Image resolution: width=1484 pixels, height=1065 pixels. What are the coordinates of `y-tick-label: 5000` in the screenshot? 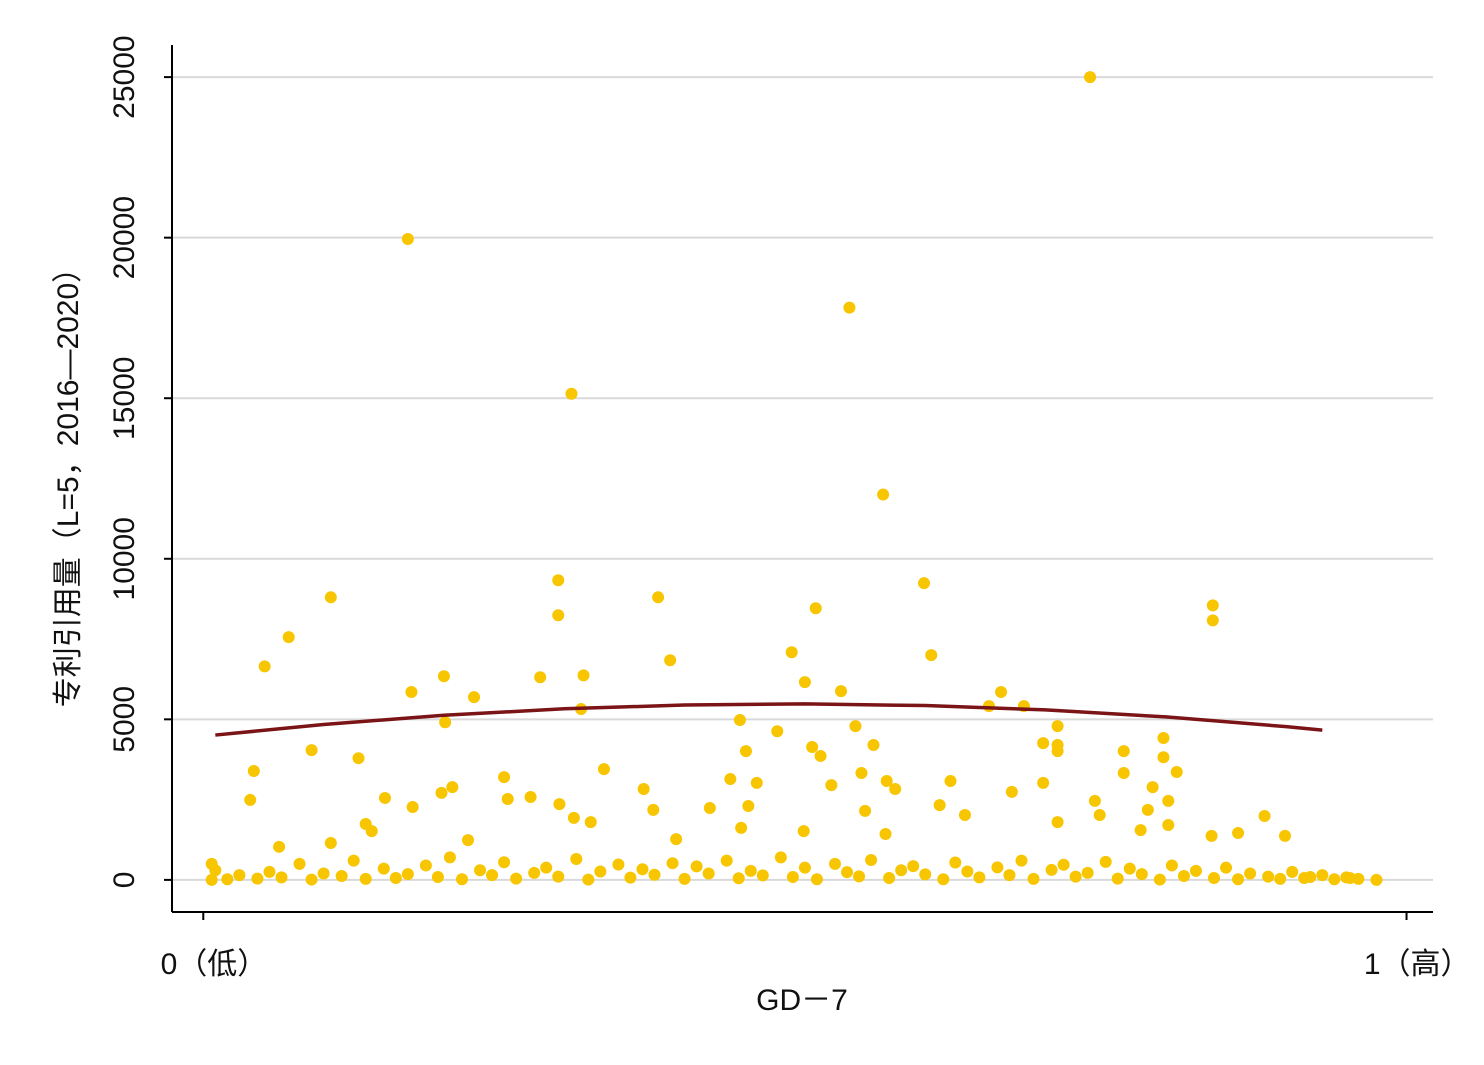 It's located at (124, 719).